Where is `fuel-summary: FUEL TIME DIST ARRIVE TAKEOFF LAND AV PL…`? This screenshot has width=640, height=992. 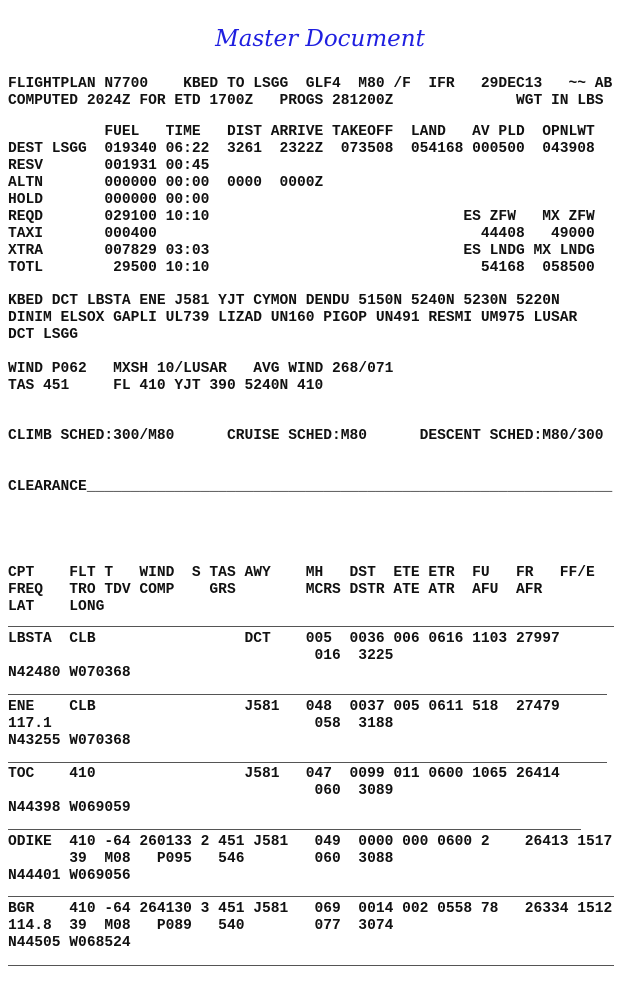
fuel-summary: FUEL TIME DIST ARRIVE TAKEOFF LAND AV PL… is located at coordinates (301, 200).